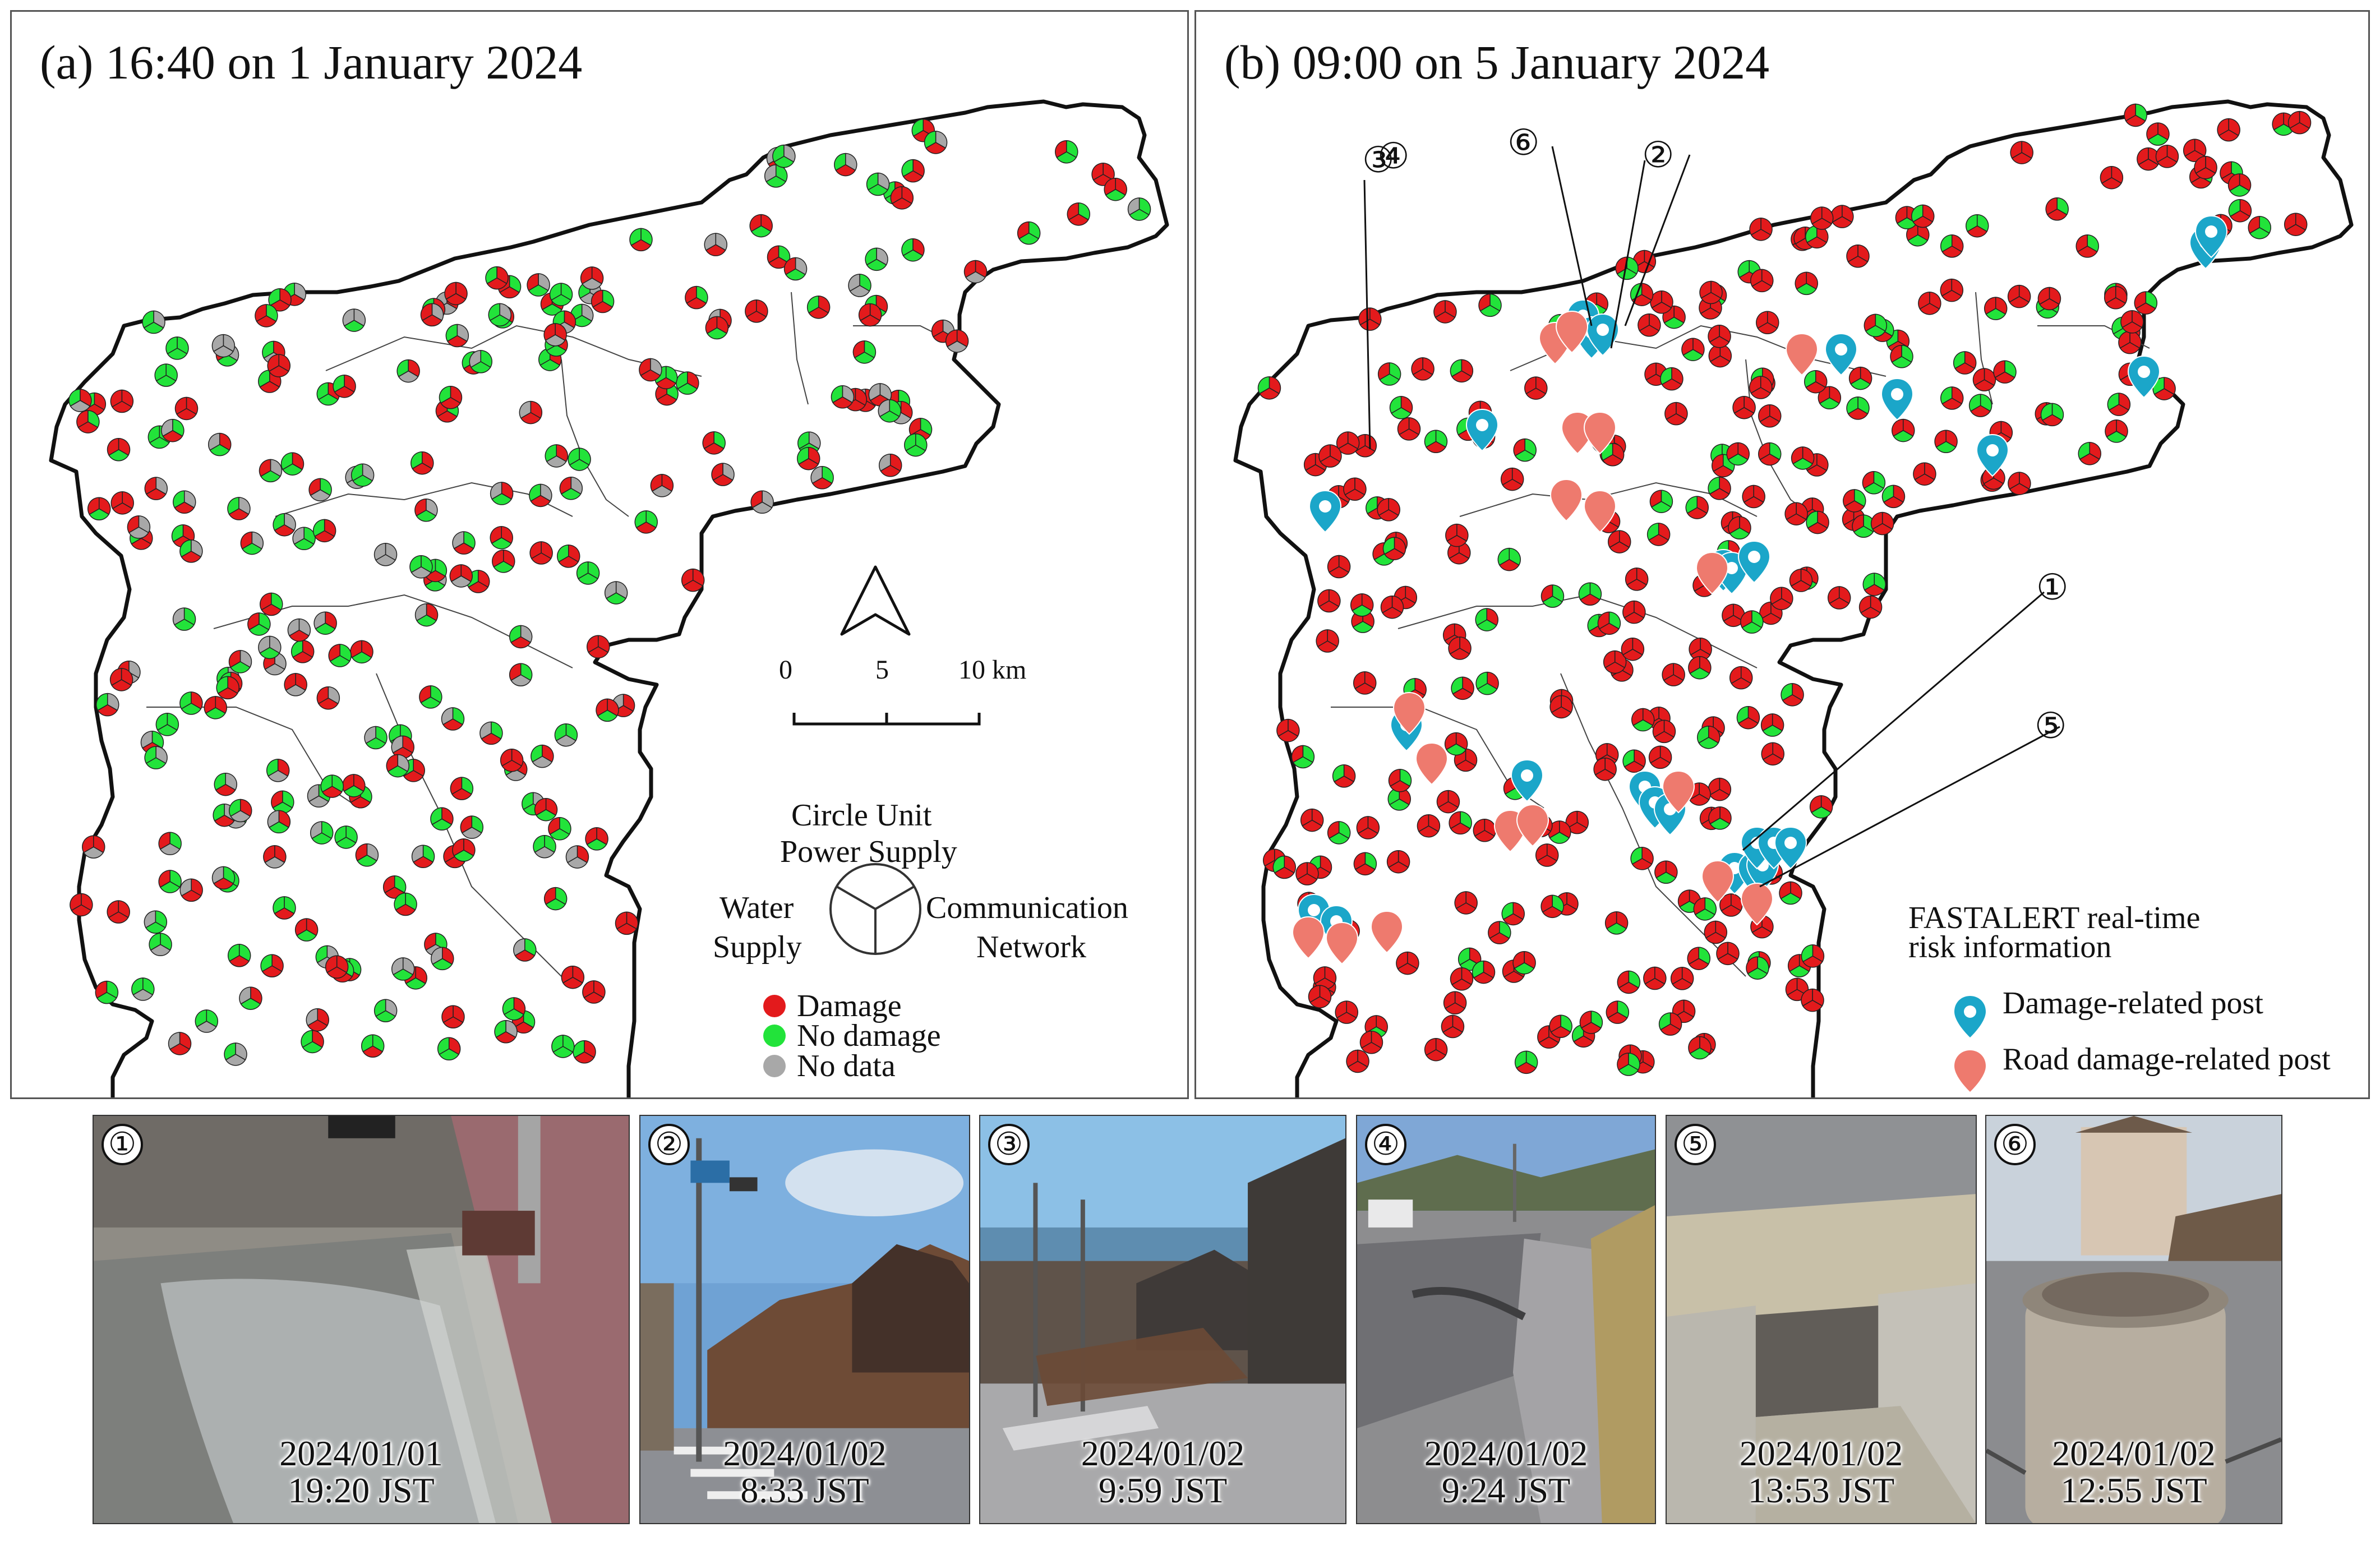 This screenshot has height=1541, width=2380. Describe the element at coordinates (882, 670) in the screenshot. I see `scale-tick-5: 5` at that location.